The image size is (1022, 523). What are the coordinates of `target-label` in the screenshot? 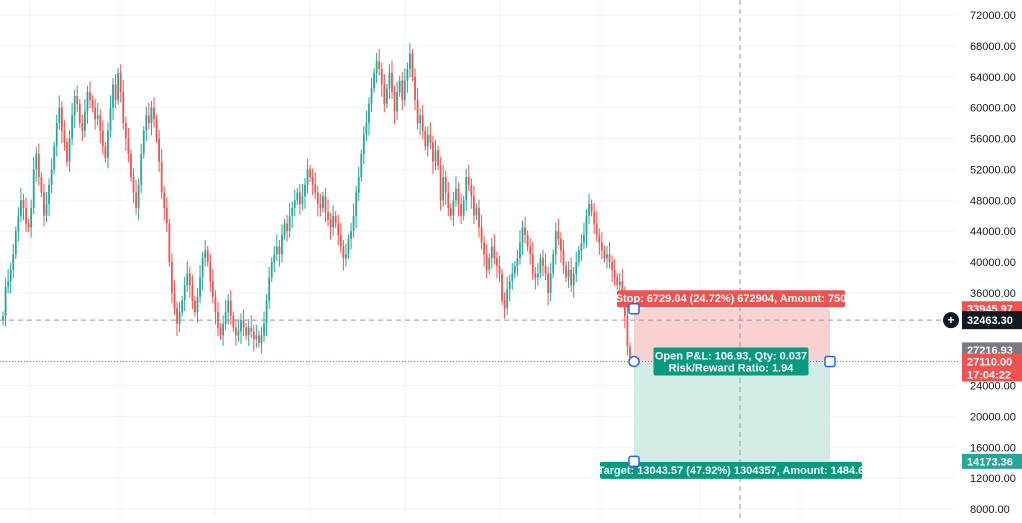 It's located at (731, 470).